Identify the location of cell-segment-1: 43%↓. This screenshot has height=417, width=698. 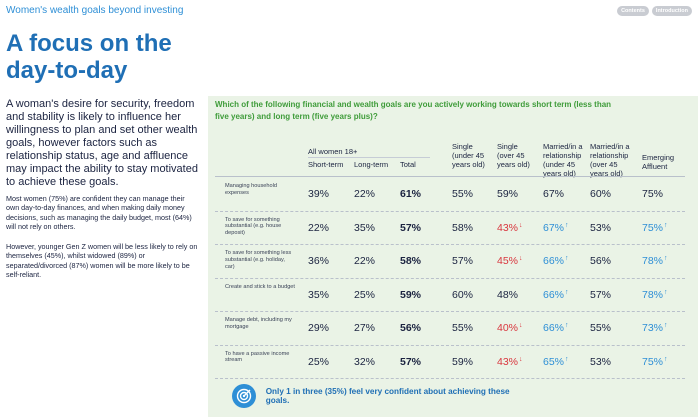
(510, 228).